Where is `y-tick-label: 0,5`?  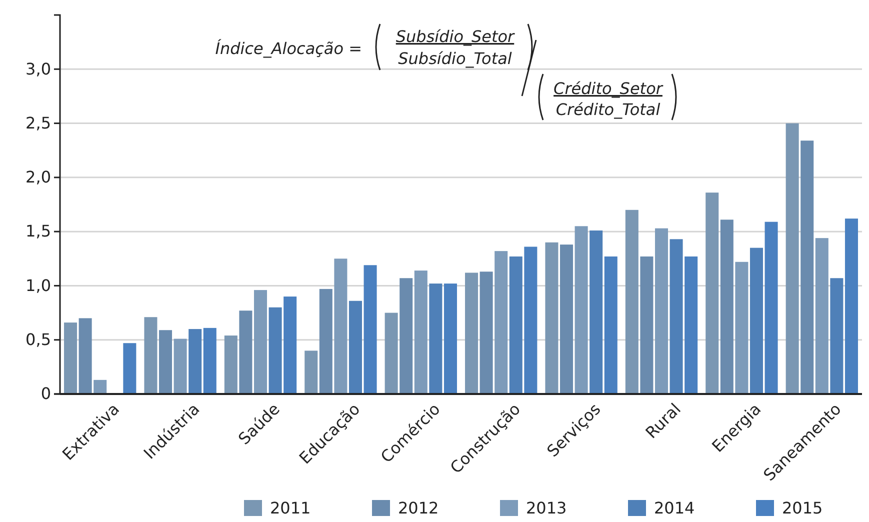
y-tick-label: 0,5 is located at coordinates (38, 339).